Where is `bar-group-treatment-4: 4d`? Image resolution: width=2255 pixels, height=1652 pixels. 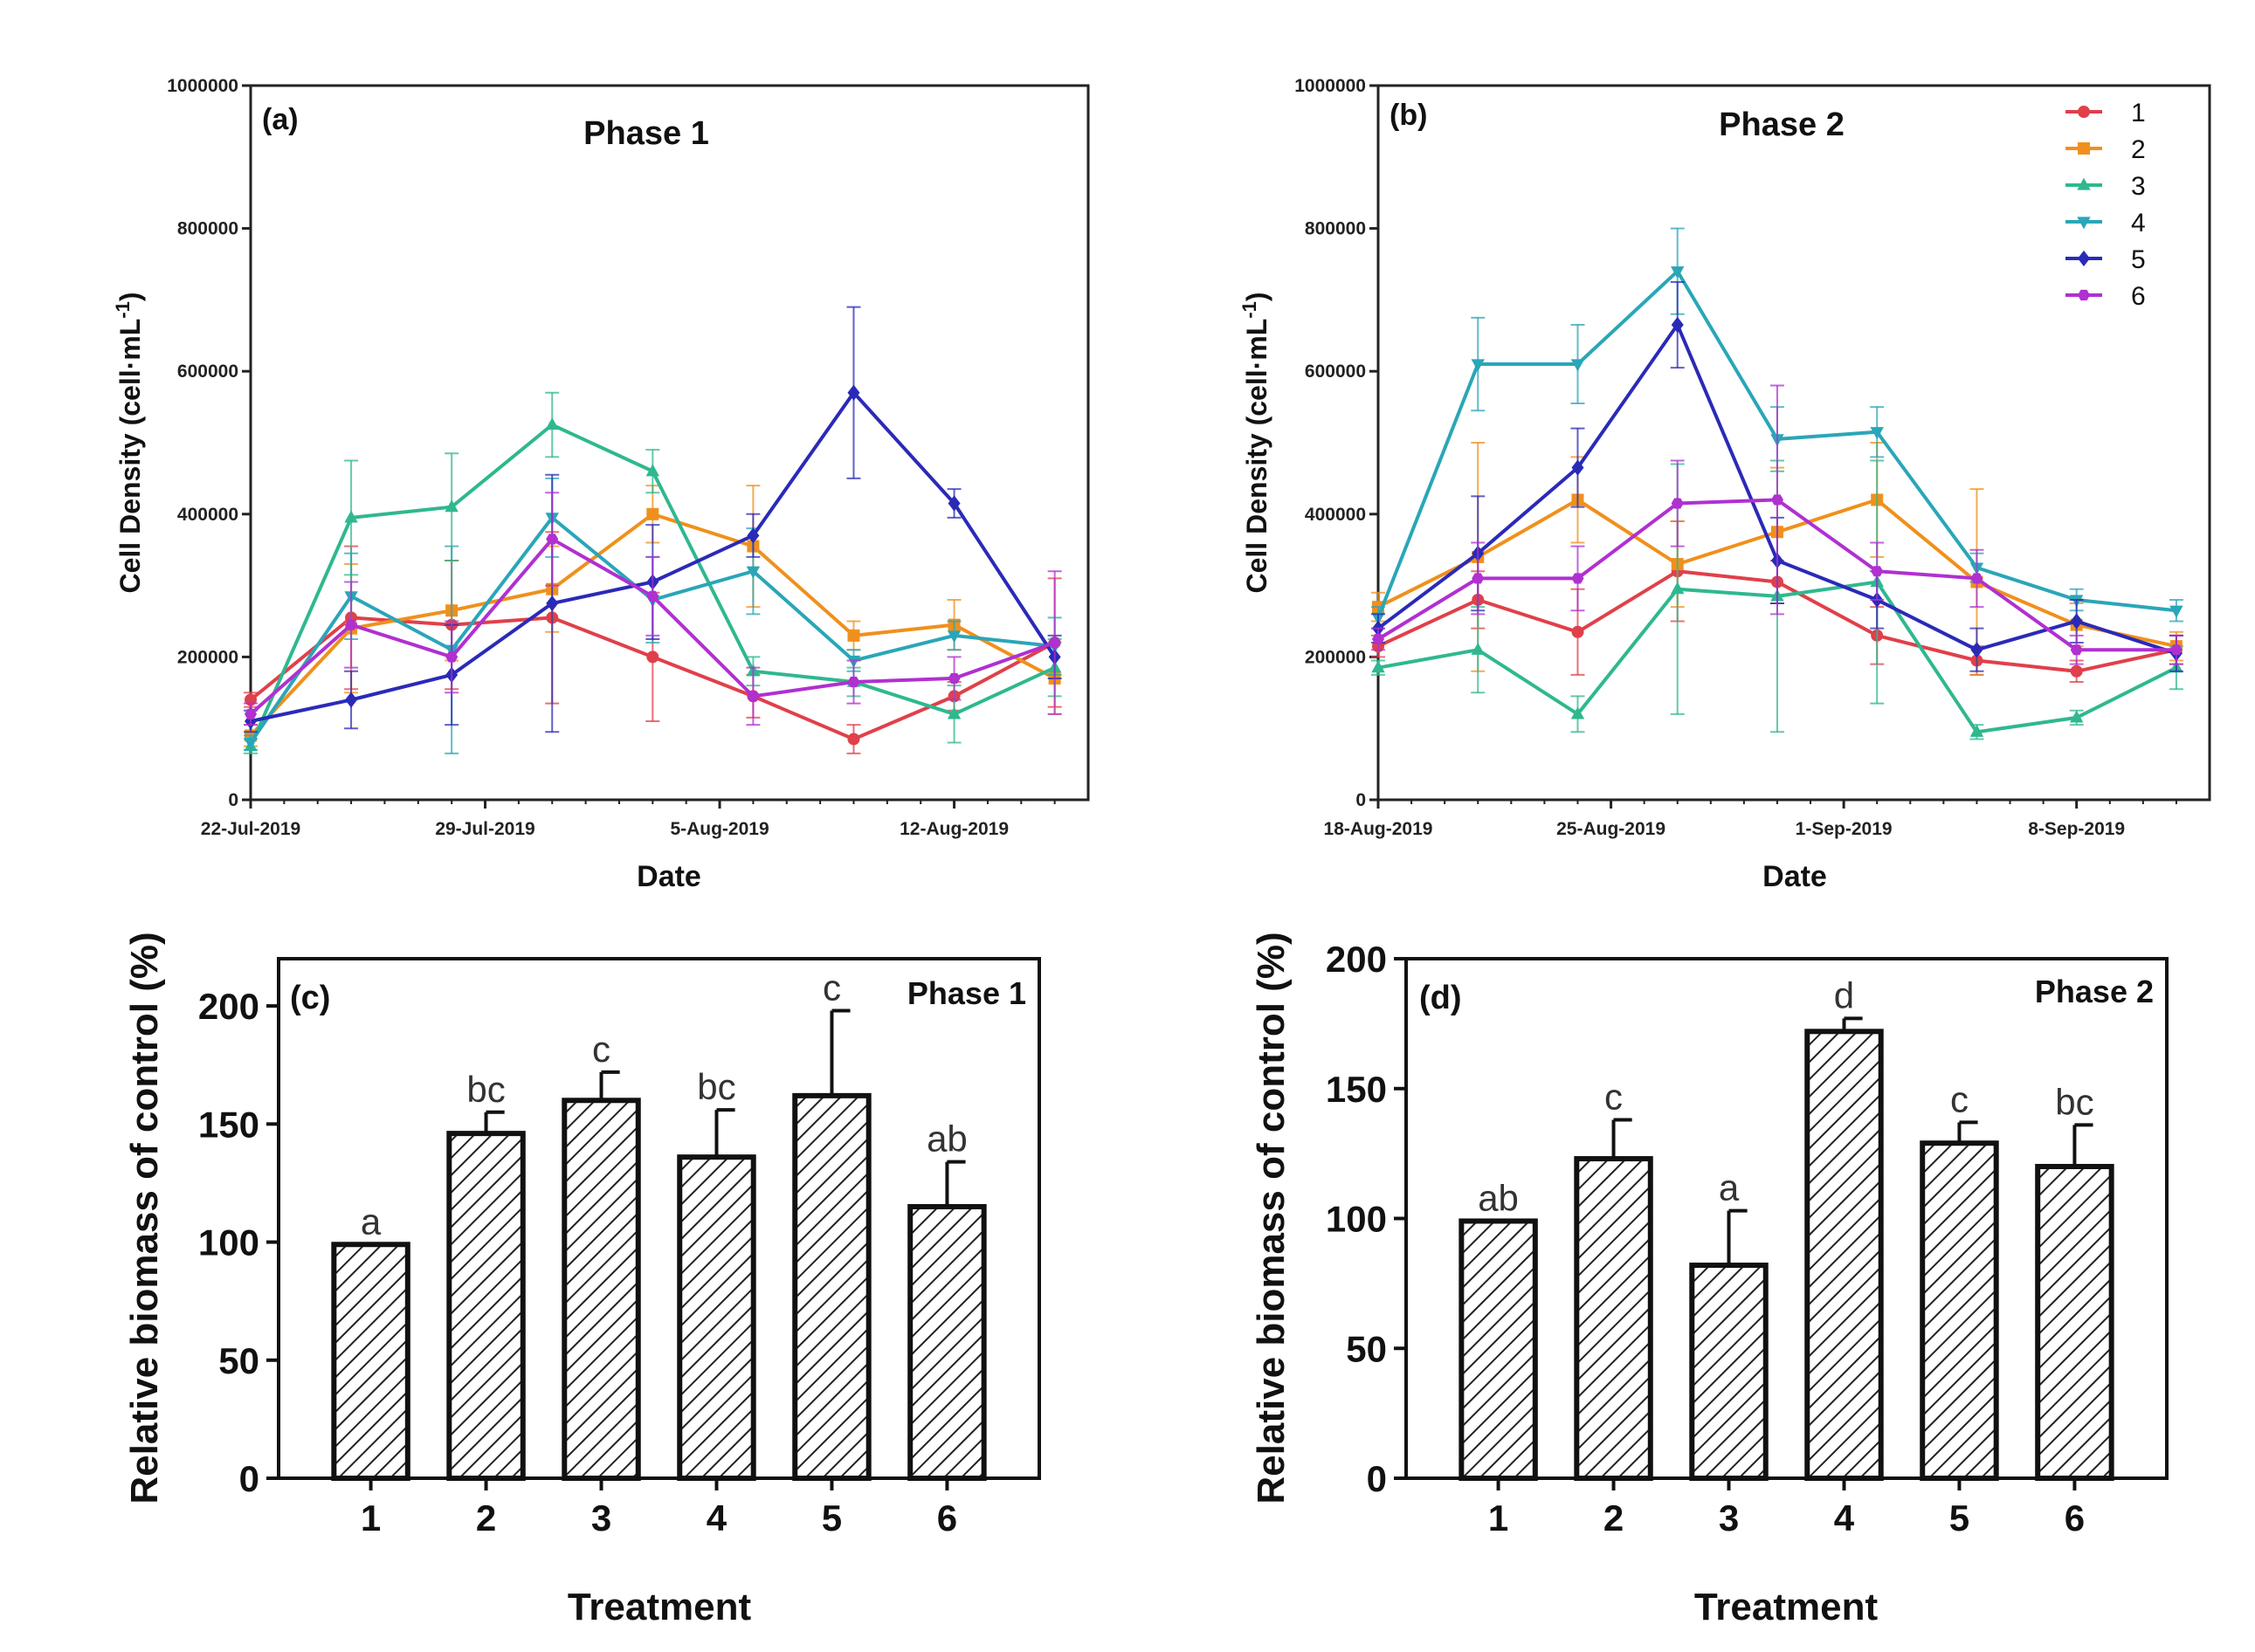 bar-group-treatment-4: 4d is located at coordinates (1844, 1256).